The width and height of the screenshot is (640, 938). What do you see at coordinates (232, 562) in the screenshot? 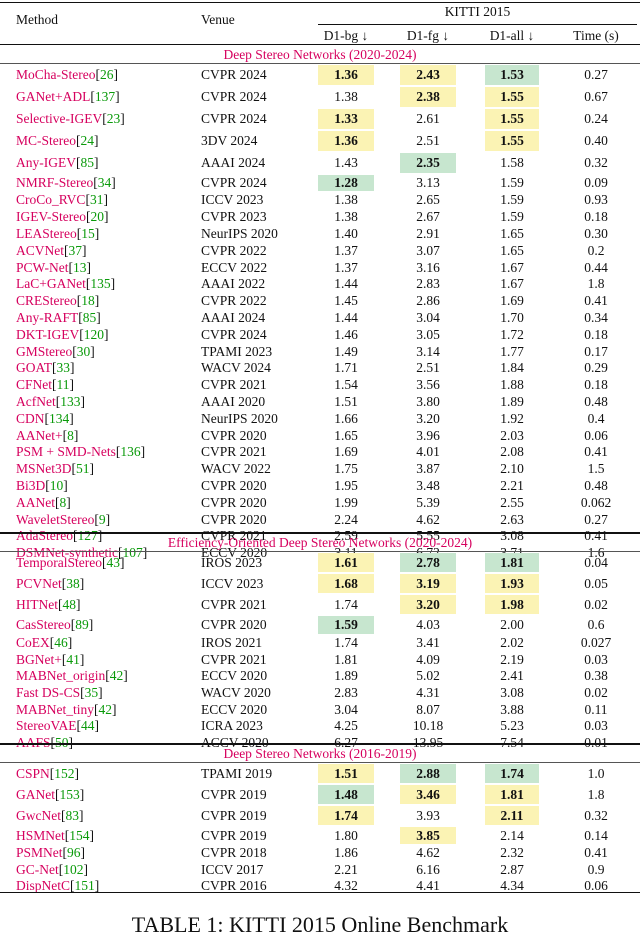
I see `venue-cell: IROS 2023` at bounding box center [232, 562].